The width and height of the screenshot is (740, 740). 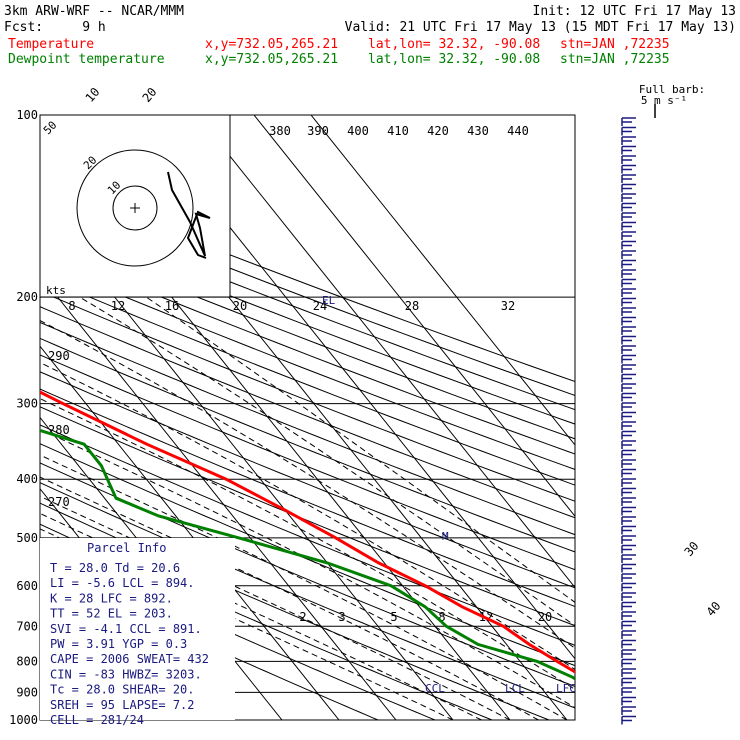 I want to click on theta-label: 430, so click(x=478, y=131).